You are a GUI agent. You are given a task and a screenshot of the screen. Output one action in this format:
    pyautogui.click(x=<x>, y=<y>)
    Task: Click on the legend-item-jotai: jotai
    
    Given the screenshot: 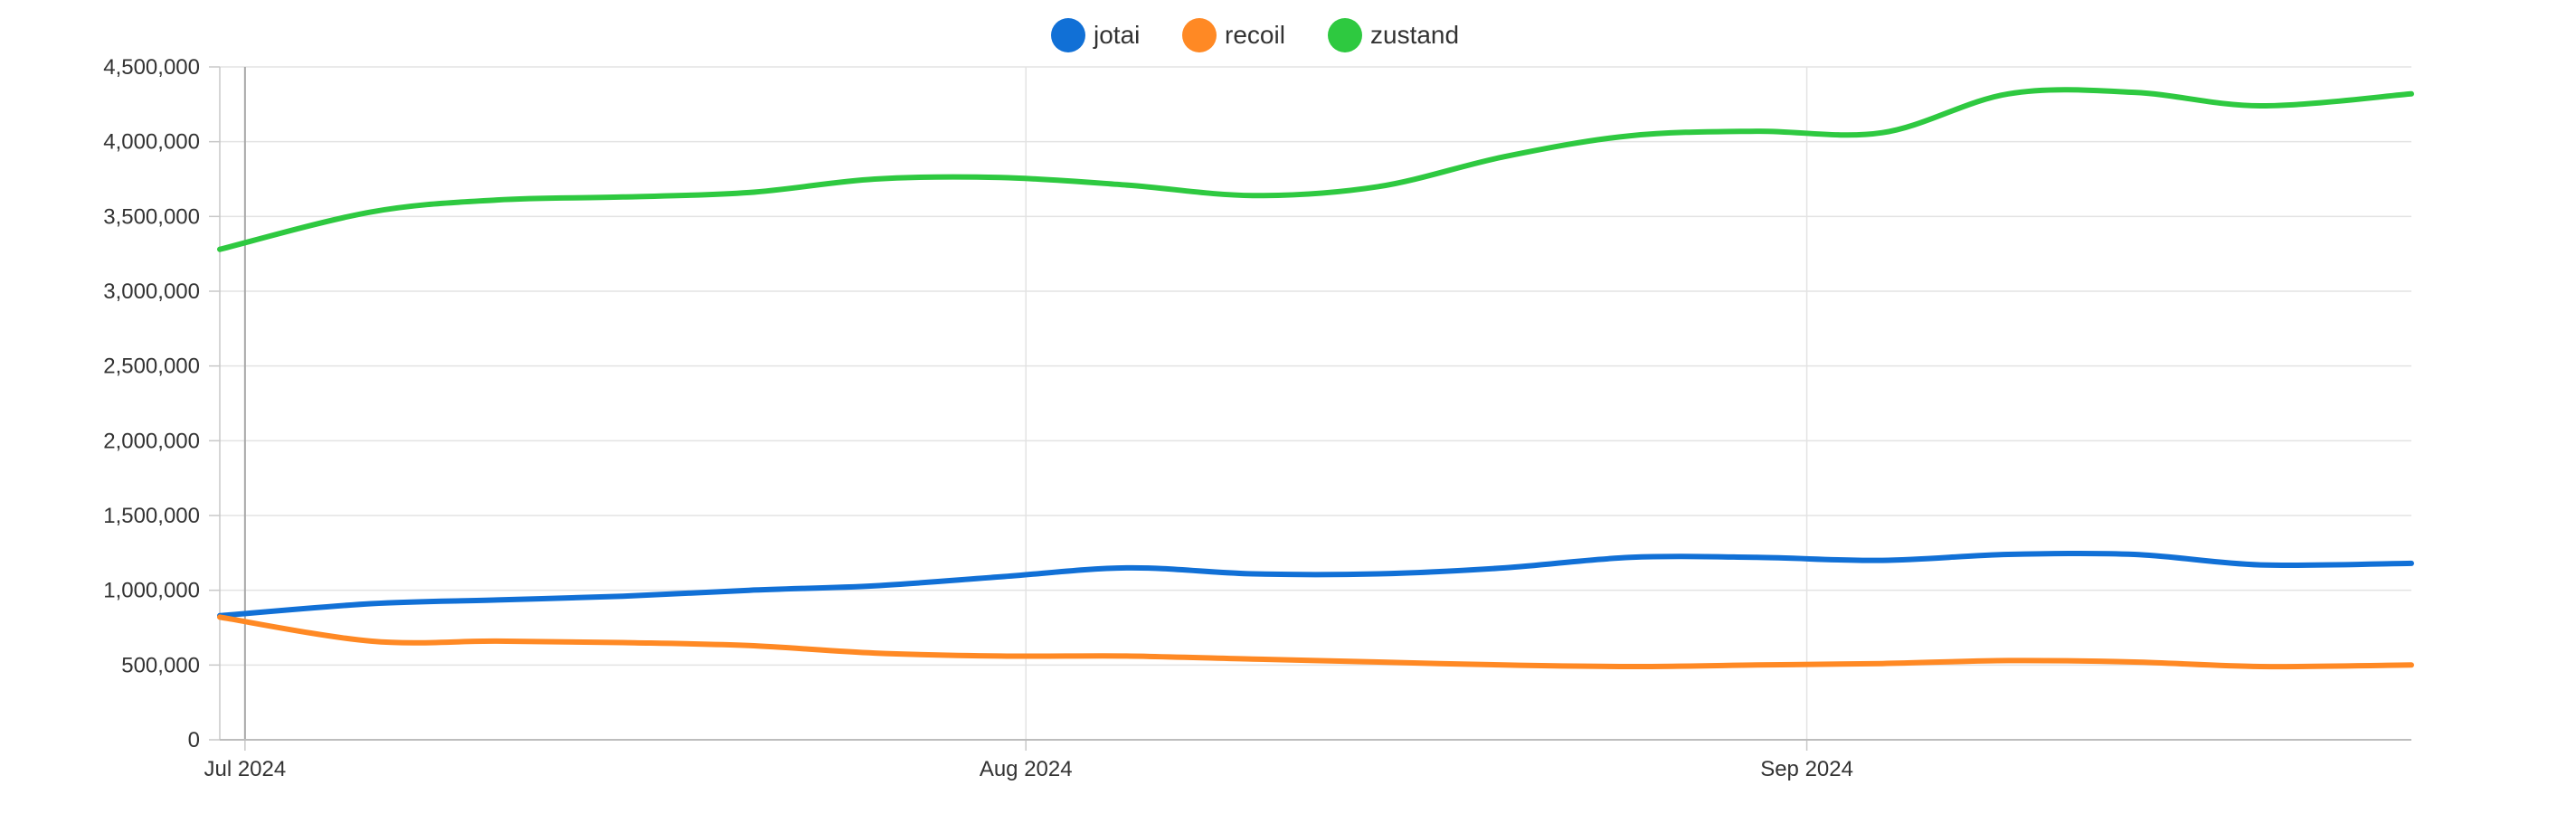 What is the action you would take?
    pyautogui.click(x=1095, y=35)
    